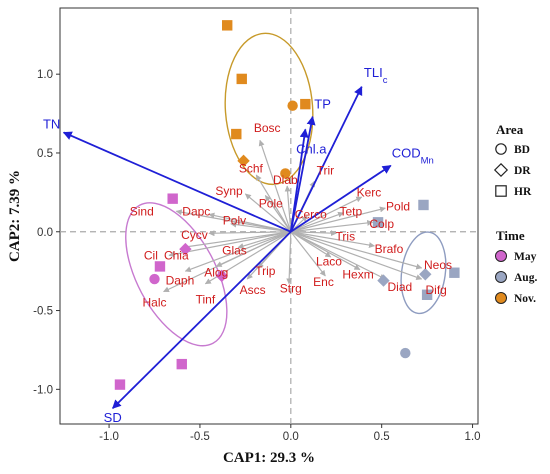  Describe the element at coordinates (291, 437) in the screenshot. I see `x-tick-label: 0.0` at that location.